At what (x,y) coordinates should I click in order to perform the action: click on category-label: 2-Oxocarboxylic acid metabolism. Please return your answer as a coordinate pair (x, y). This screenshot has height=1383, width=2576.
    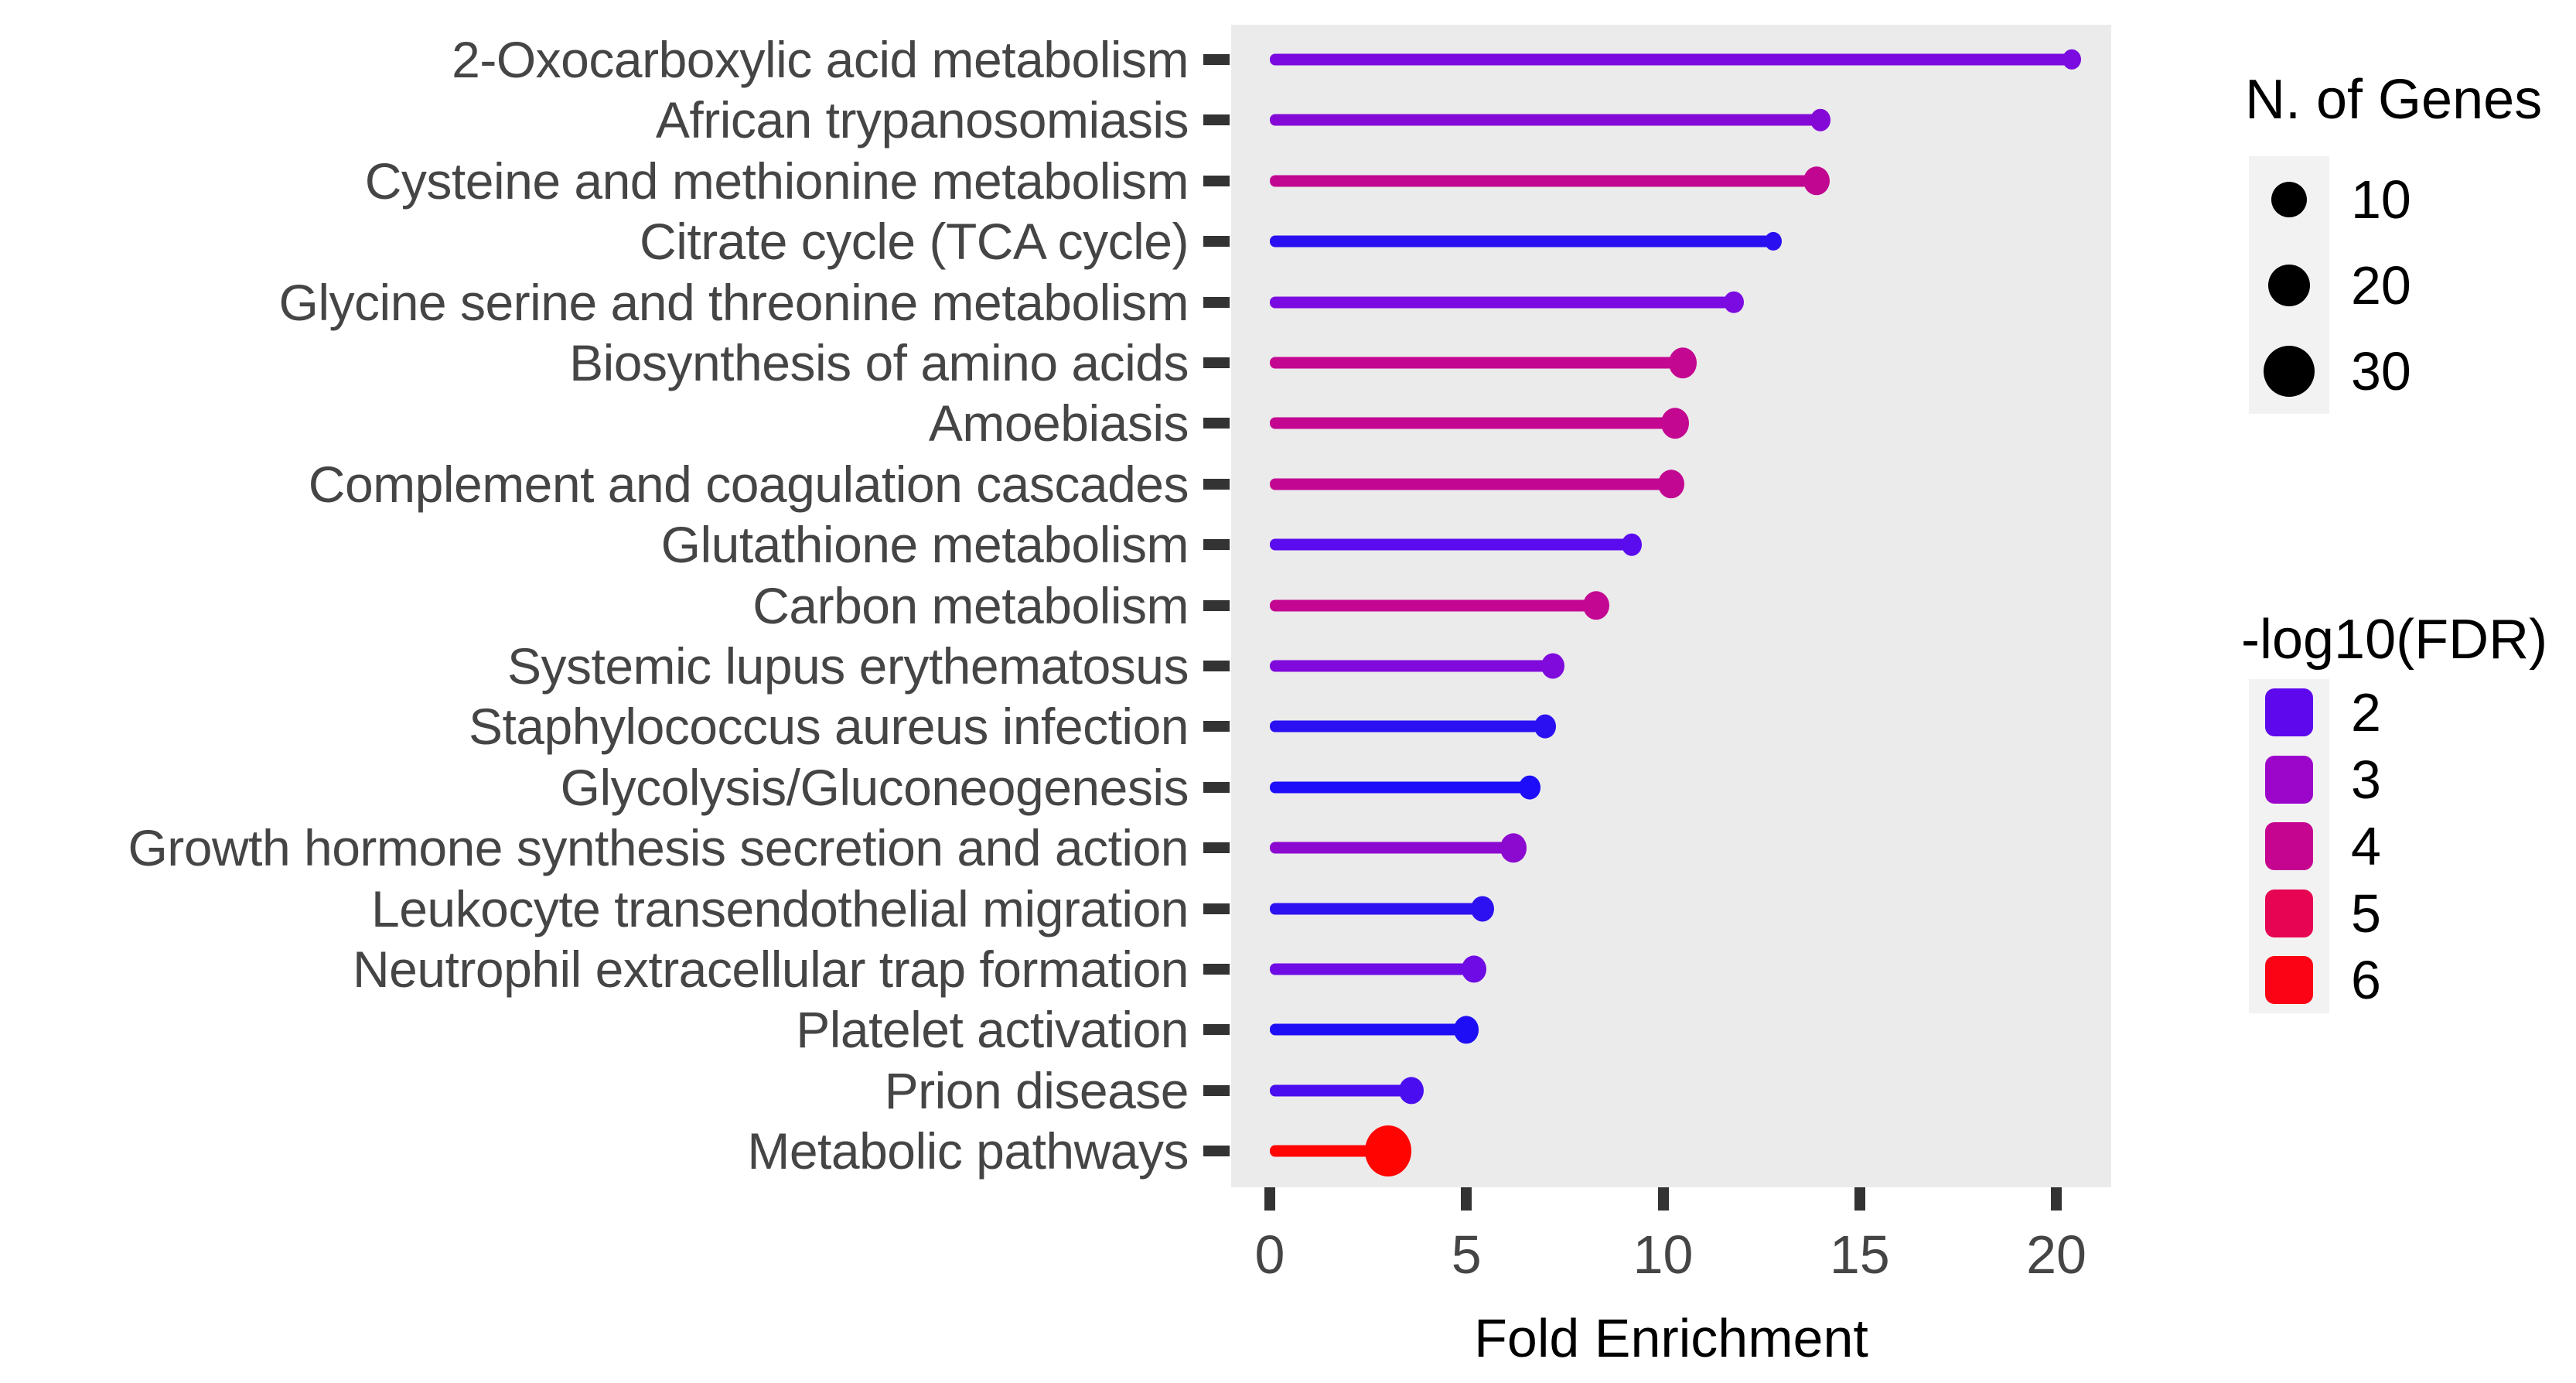
    Looking at the image, I should click on (820, 59).